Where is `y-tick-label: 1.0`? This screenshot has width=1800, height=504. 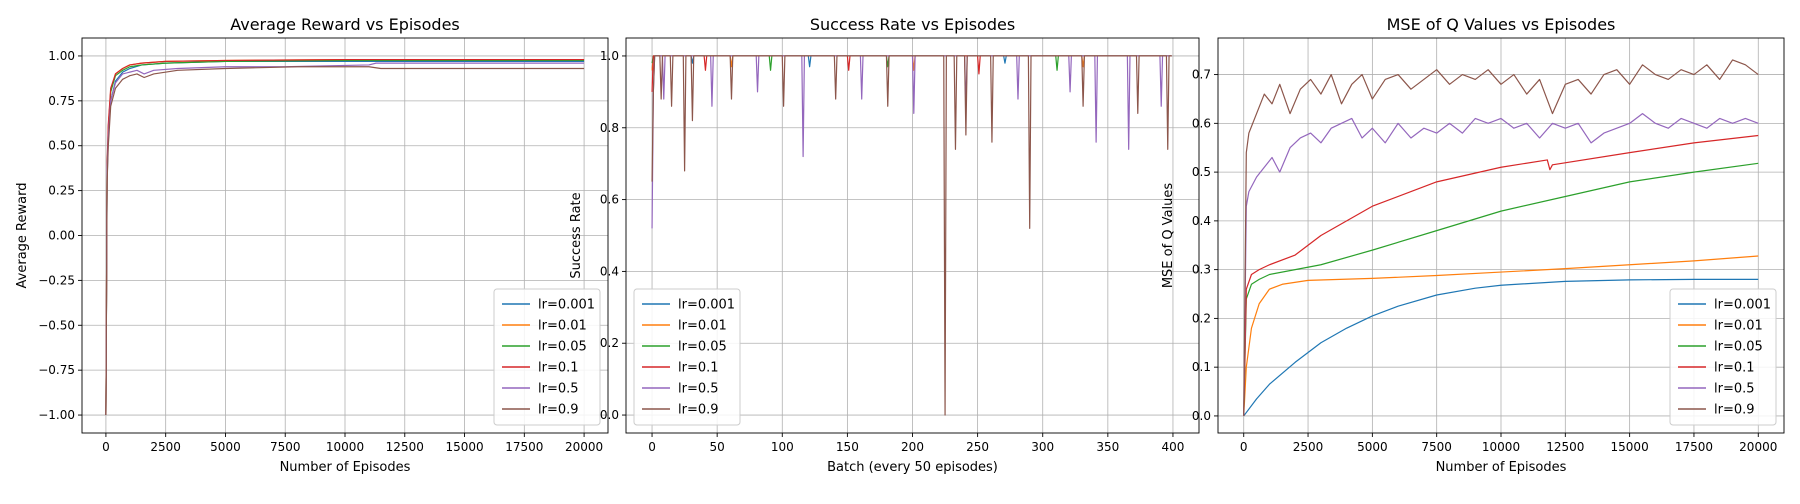 y-tick-label: 1.0 is located at coordinates (609, 56).